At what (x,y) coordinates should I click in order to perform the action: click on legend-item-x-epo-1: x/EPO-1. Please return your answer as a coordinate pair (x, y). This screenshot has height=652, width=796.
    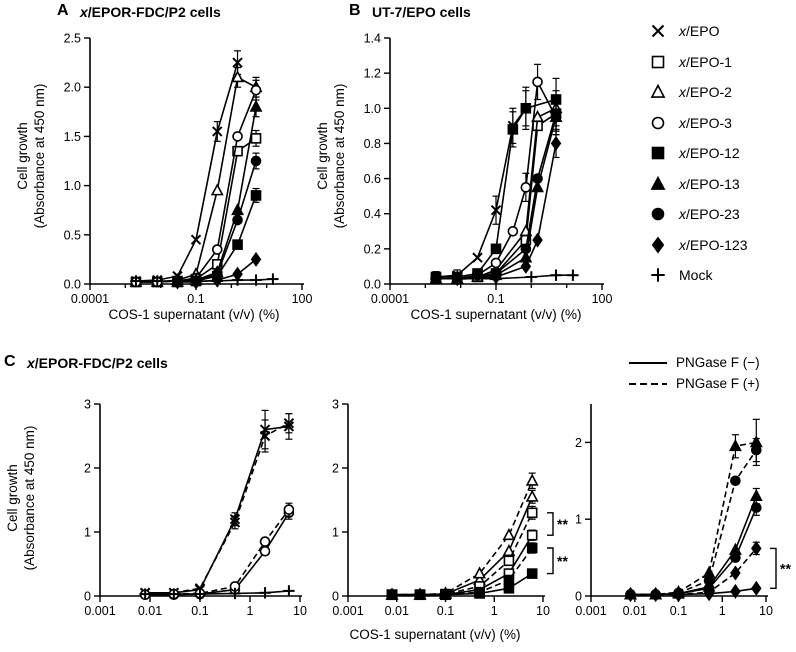
    Looking at the image, I should click on (696, 62).